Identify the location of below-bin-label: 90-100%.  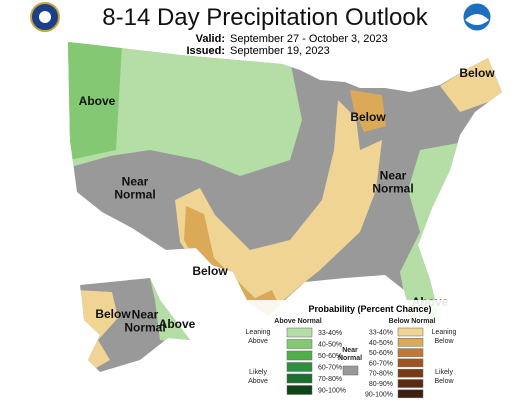
(379, 394).